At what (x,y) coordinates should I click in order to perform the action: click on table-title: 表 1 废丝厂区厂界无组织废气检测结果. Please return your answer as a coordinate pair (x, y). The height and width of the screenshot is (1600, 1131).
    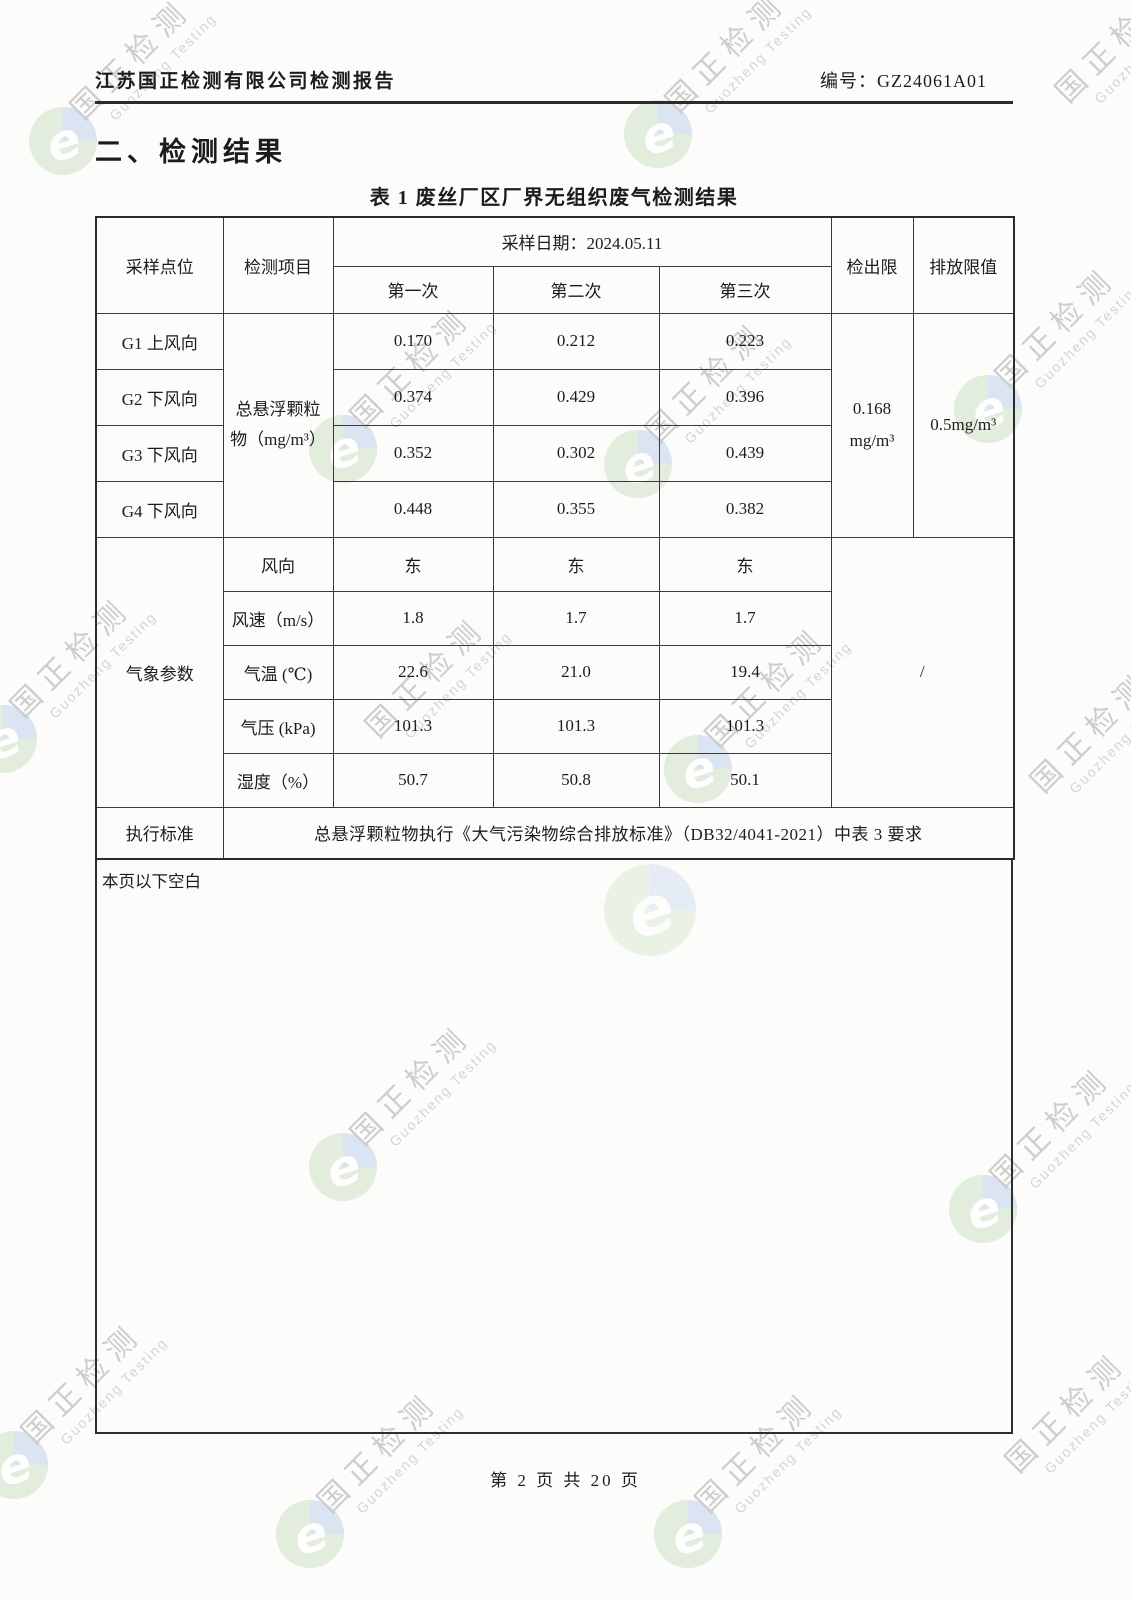
    Looking at the image, I should click on (554, 198).